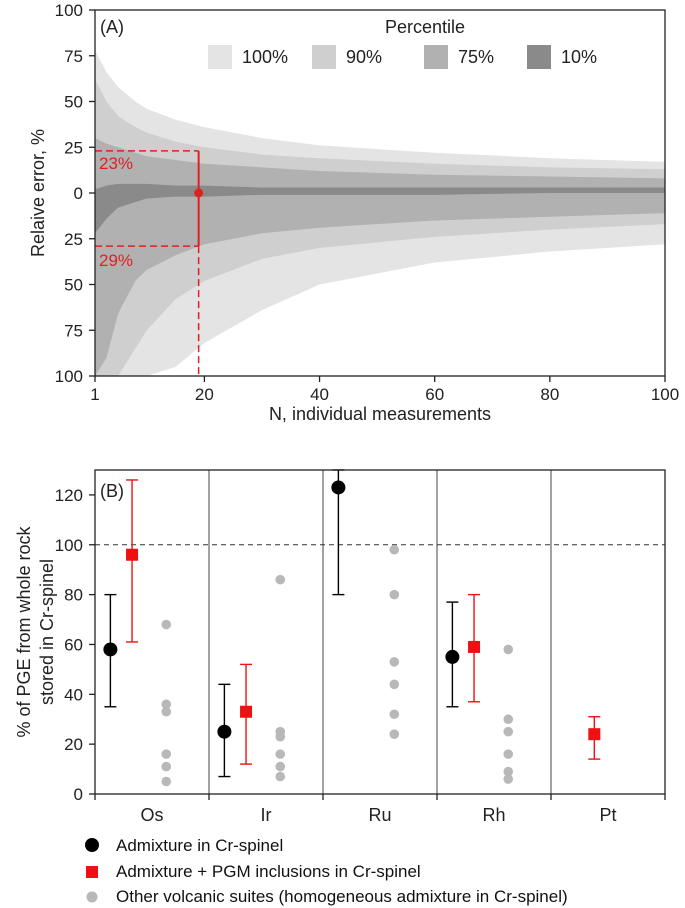 The image size is (685, 908). Describe the element at coordinates (476, 57) in the screenshot. I see `legend-label-75pct: 75%` at that location.